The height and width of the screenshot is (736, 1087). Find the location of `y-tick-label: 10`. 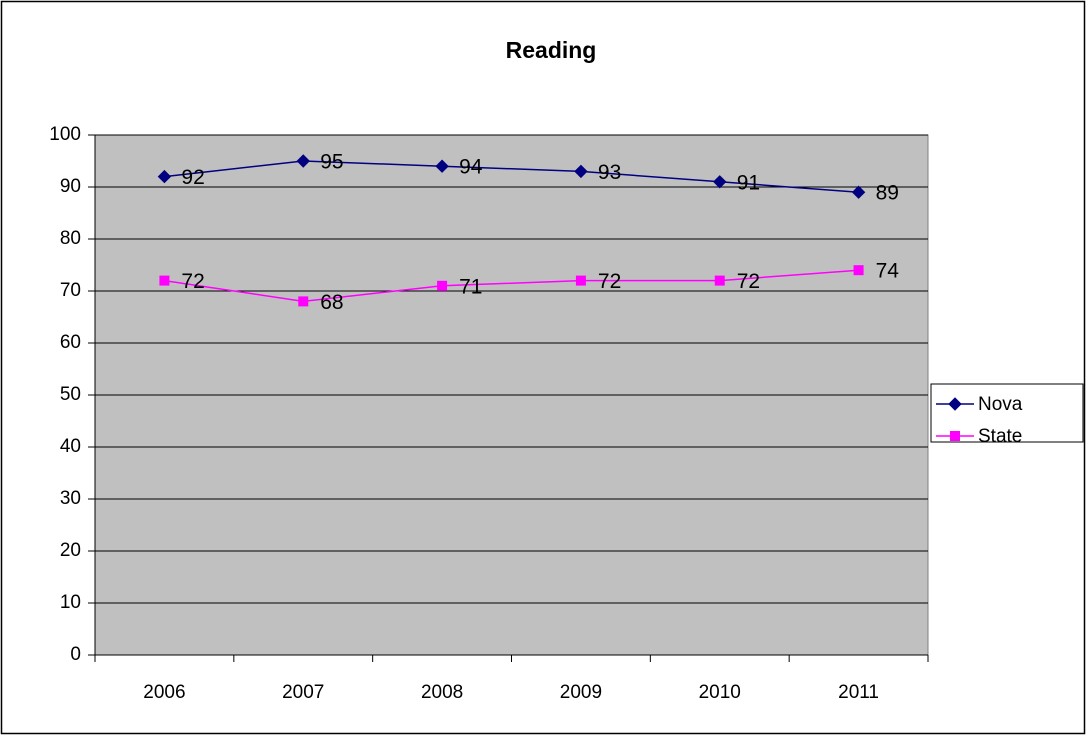

y-tick-label: 10 is located at coordinates (70, 602).